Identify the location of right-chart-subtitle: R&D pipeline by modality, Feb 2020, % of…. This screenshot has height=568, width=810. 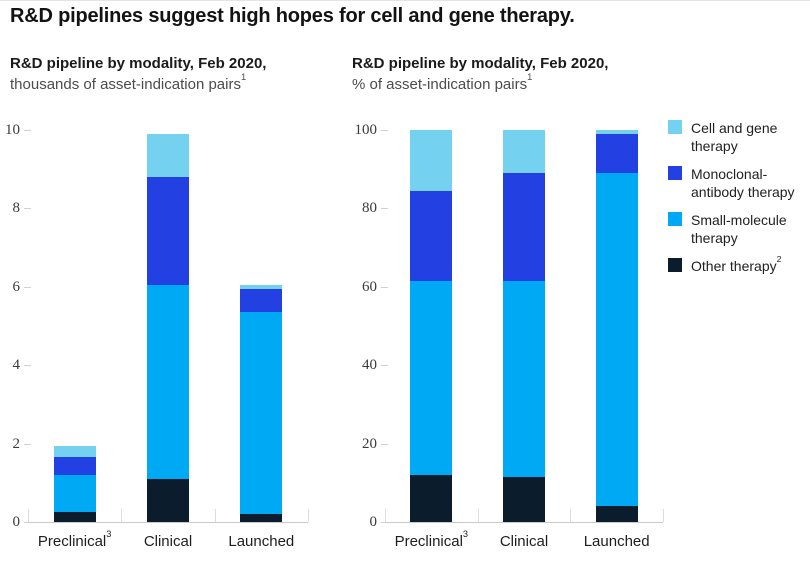
(480, 74).